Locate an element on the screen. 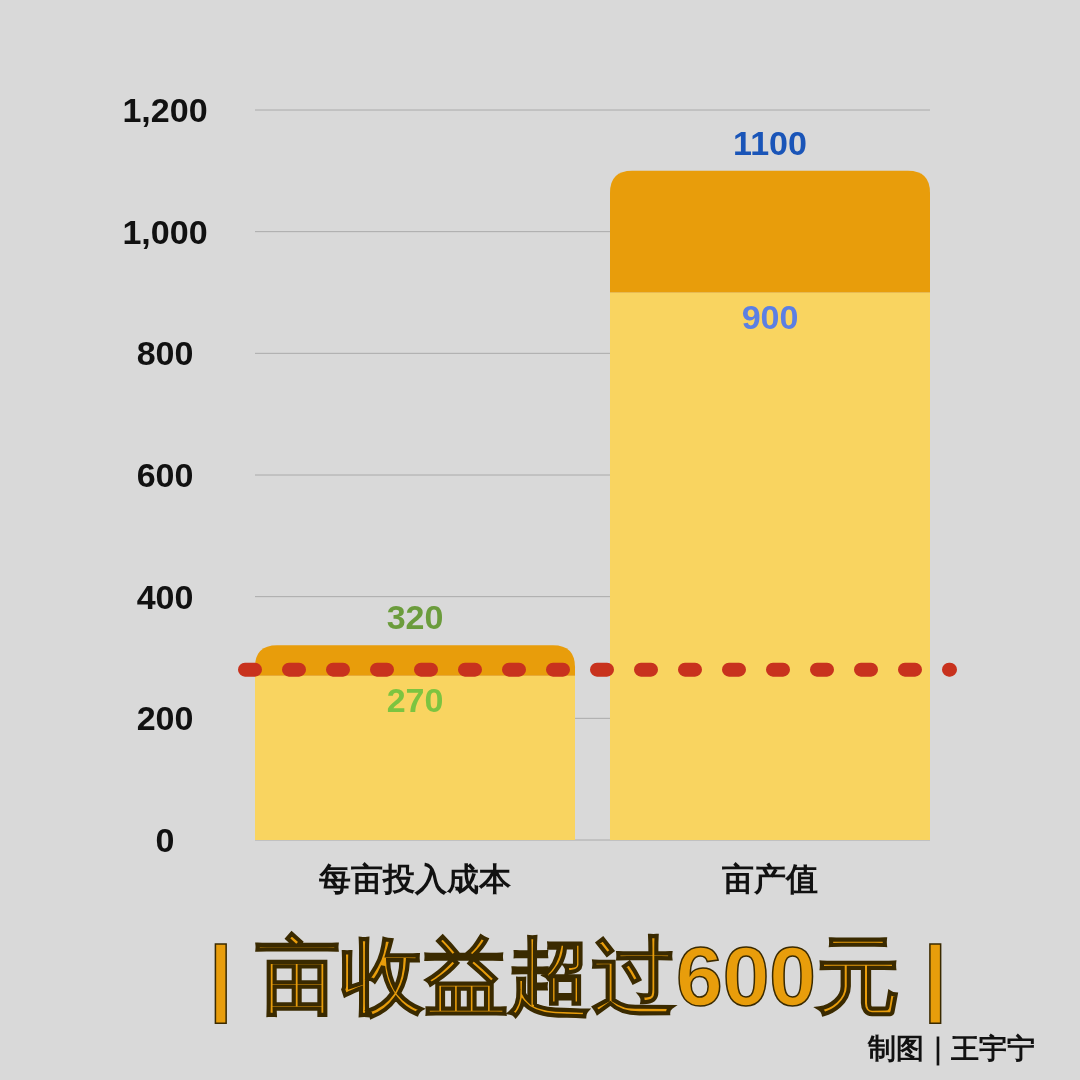 The height and width of the screenshot is (1080, 1080). y-tick-label: 800 is located at coordinates (165, 353).